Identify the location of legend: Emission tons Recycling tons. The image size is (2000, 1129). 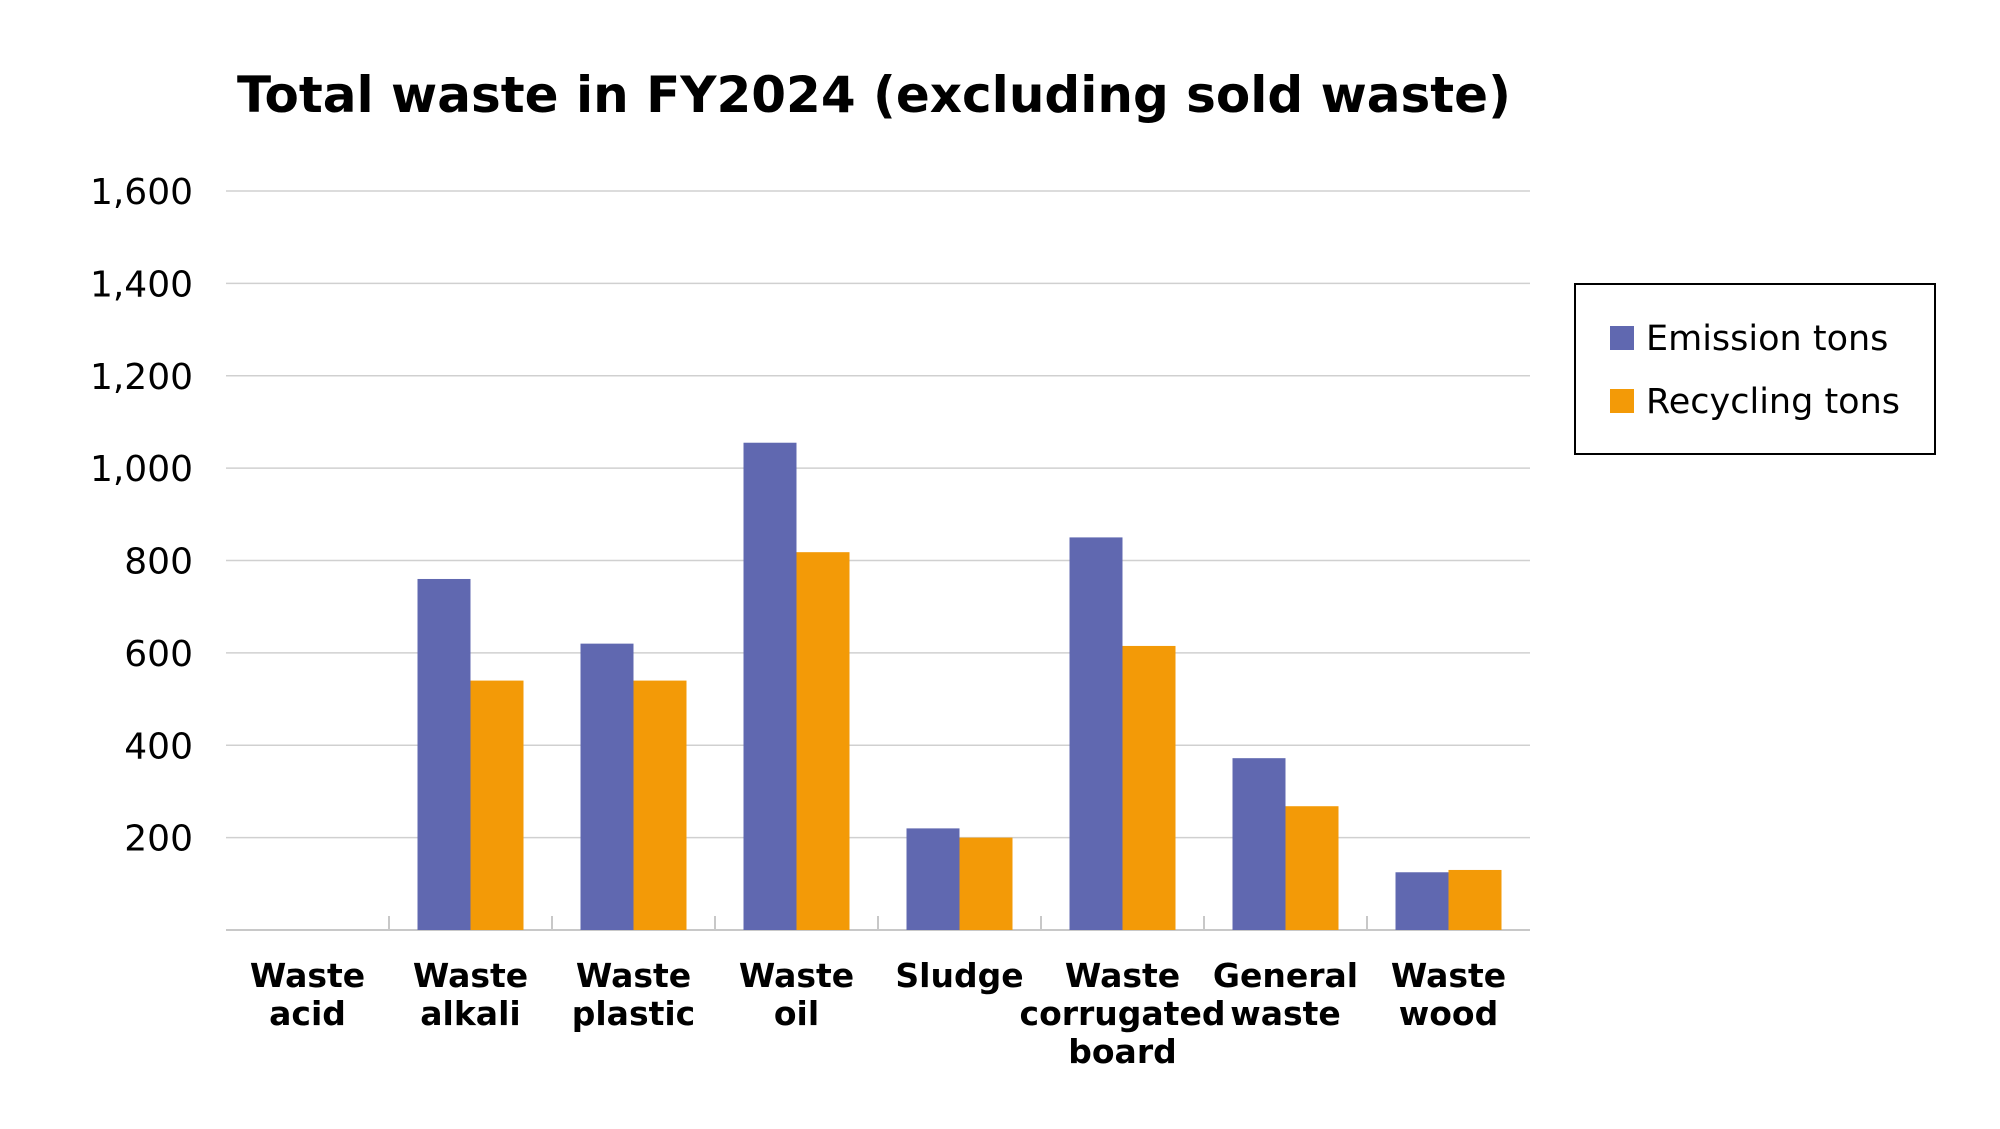
(1755, 369).